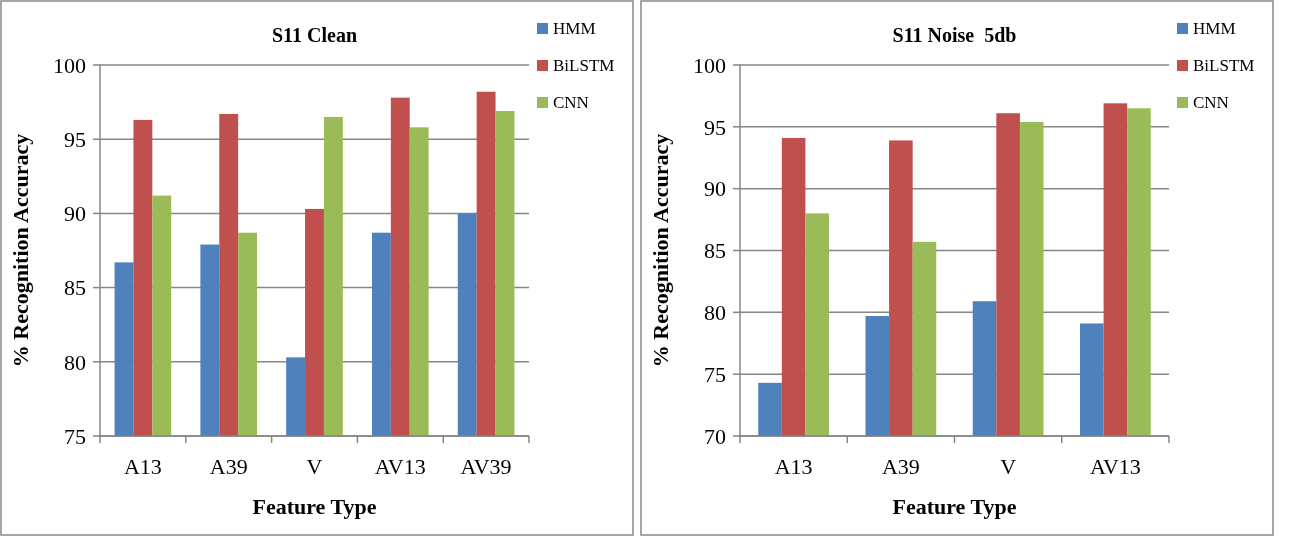 Image resolution: width=1290 pixels, height=536 pixels. I want to click on y-tick-label: 70, so click(715, 436).